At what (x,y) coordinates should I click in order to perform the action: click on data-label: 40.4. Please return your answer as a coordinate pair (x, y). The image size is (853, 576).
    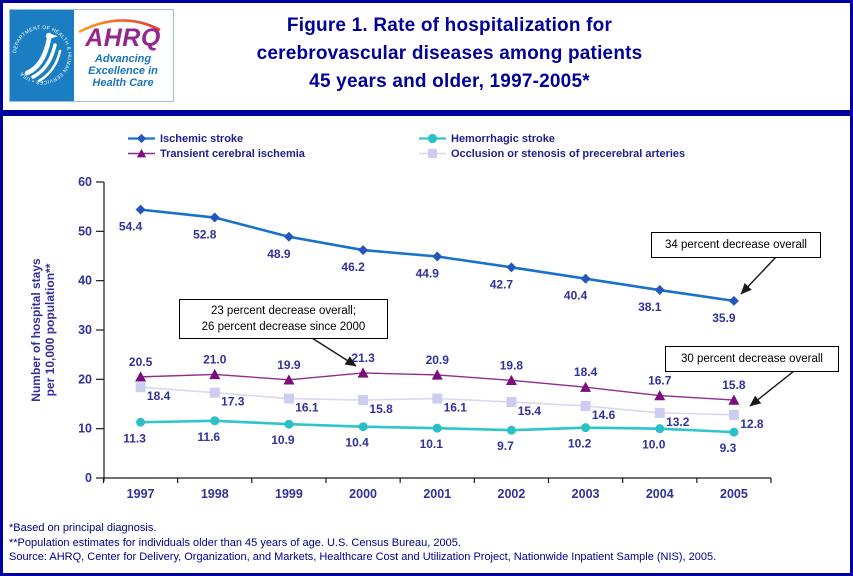
    Looking at the image, I should click on (576, 296).